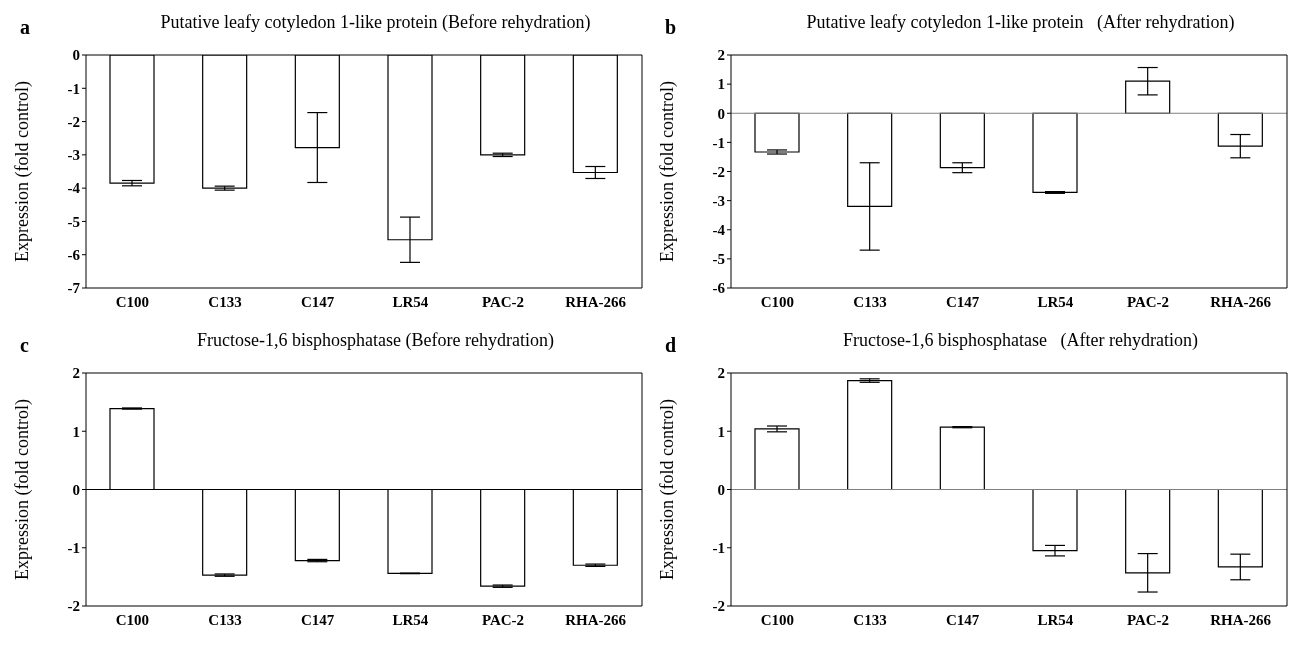 This screenshot has height=646, width=1307. What do you see at coordinates (375, 22) in the screenshot?
I see `chart-title: Putative leafy cotyledon 1-like protein (Before rehydration)` at bounding box center [375, 22].